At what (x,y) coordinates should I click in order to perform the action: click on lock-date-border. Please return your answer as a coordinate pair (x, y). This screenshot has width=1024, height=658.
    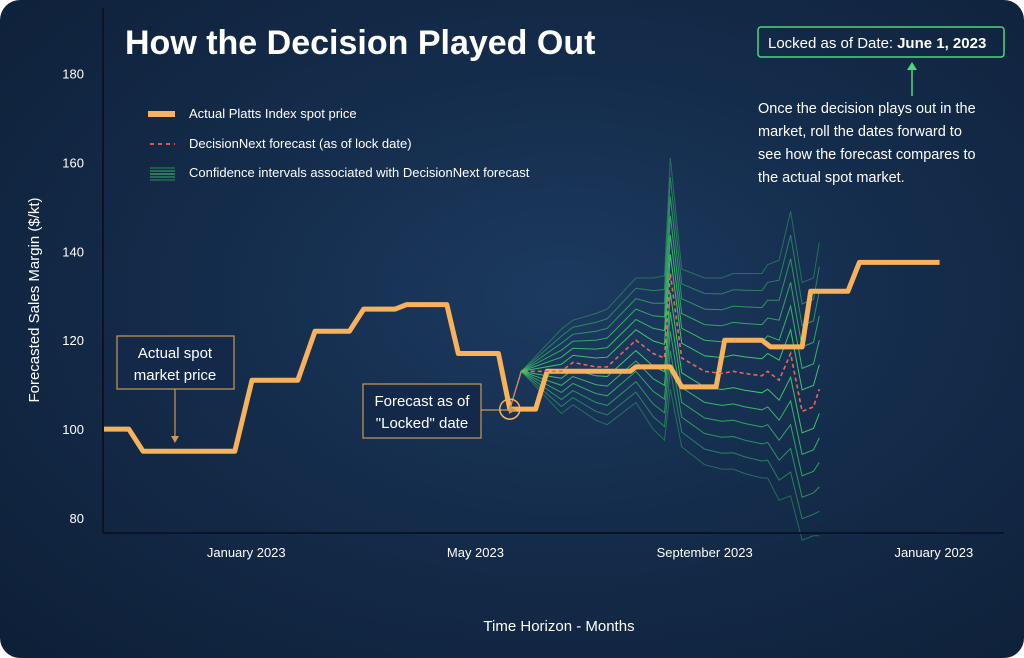
    Looking at the image, I should click on (881, 42).